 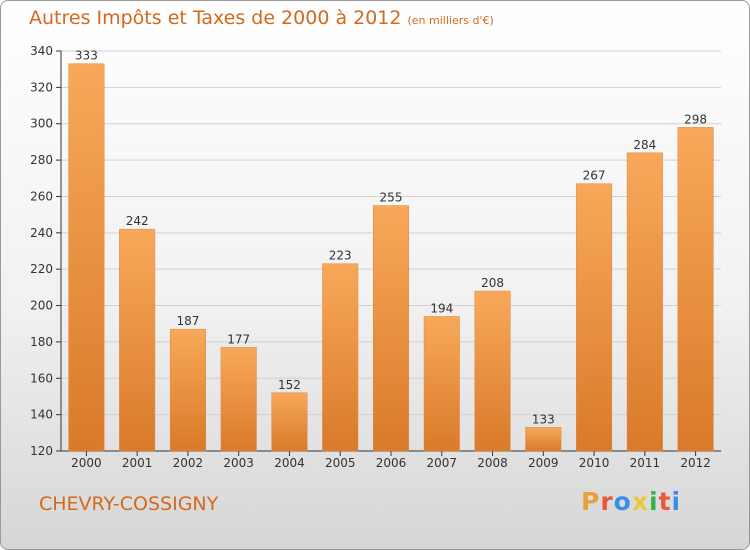 I want to click on y-tick-label: 120, so click(x=41, y=451).